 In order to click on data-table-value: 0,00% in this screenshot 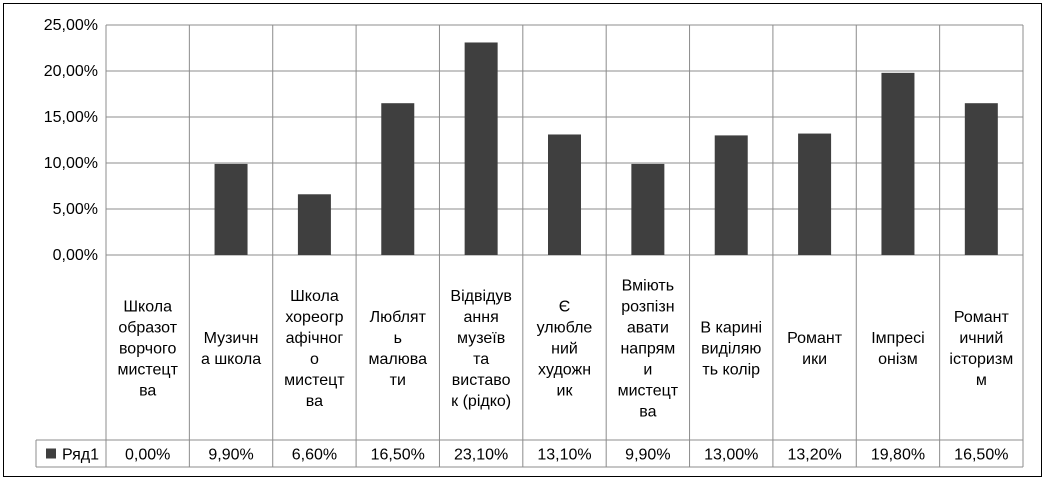, I will do `click(147, 455)`.